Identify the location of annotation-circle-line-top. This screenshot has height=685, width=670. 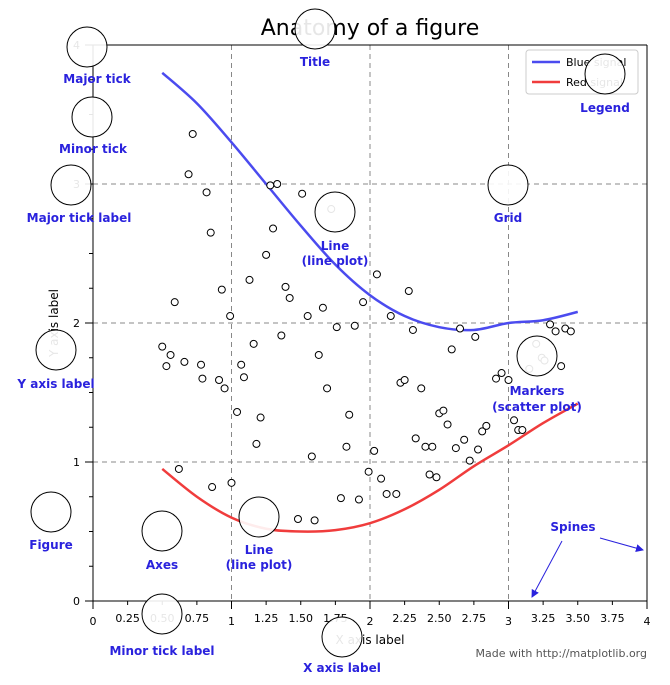
(335, 212).